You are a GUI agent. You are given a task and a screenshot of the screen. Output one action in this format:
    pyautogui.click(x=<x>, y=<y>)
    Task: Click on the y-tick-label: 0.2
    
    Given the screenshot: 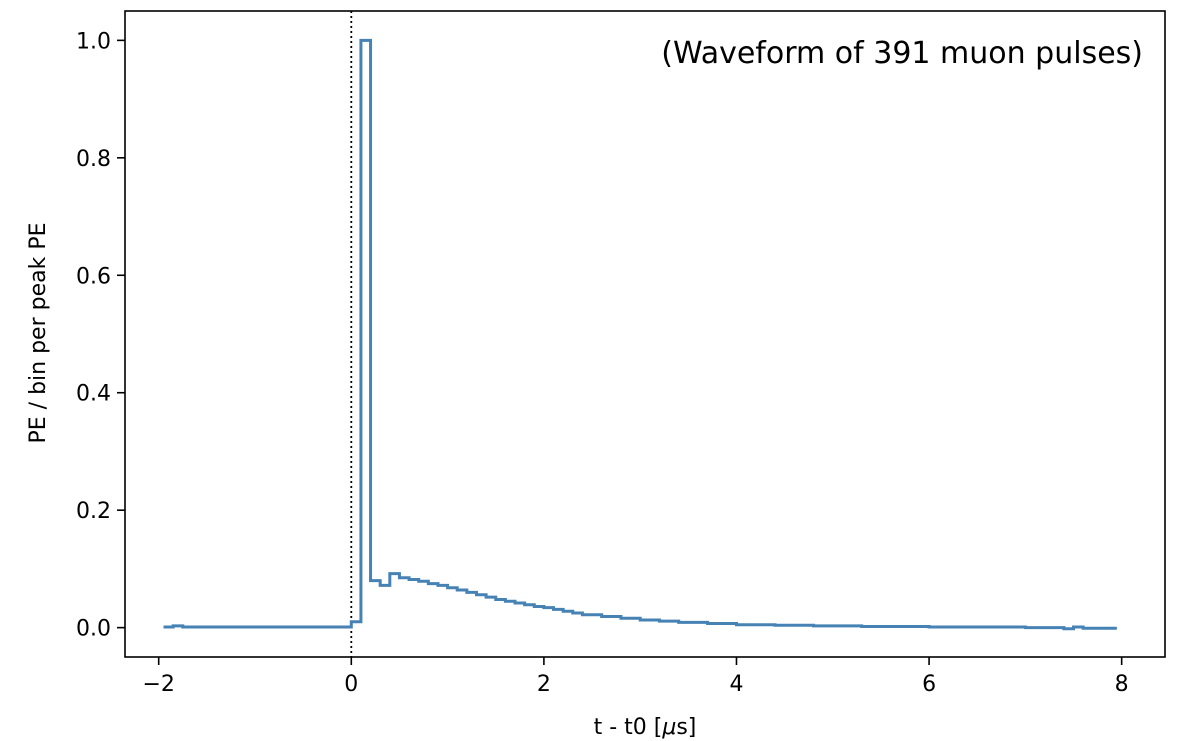 What is the action you would take?
    pyautogui.click(x=93, y=511)
    